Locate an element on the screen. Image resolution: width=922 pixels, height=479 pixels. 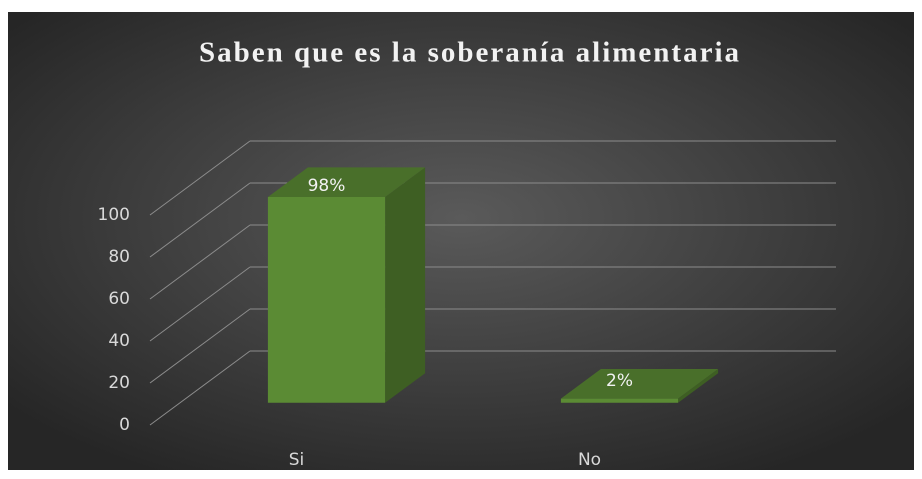
value-label: 98% is located at coordinates (327, 186).